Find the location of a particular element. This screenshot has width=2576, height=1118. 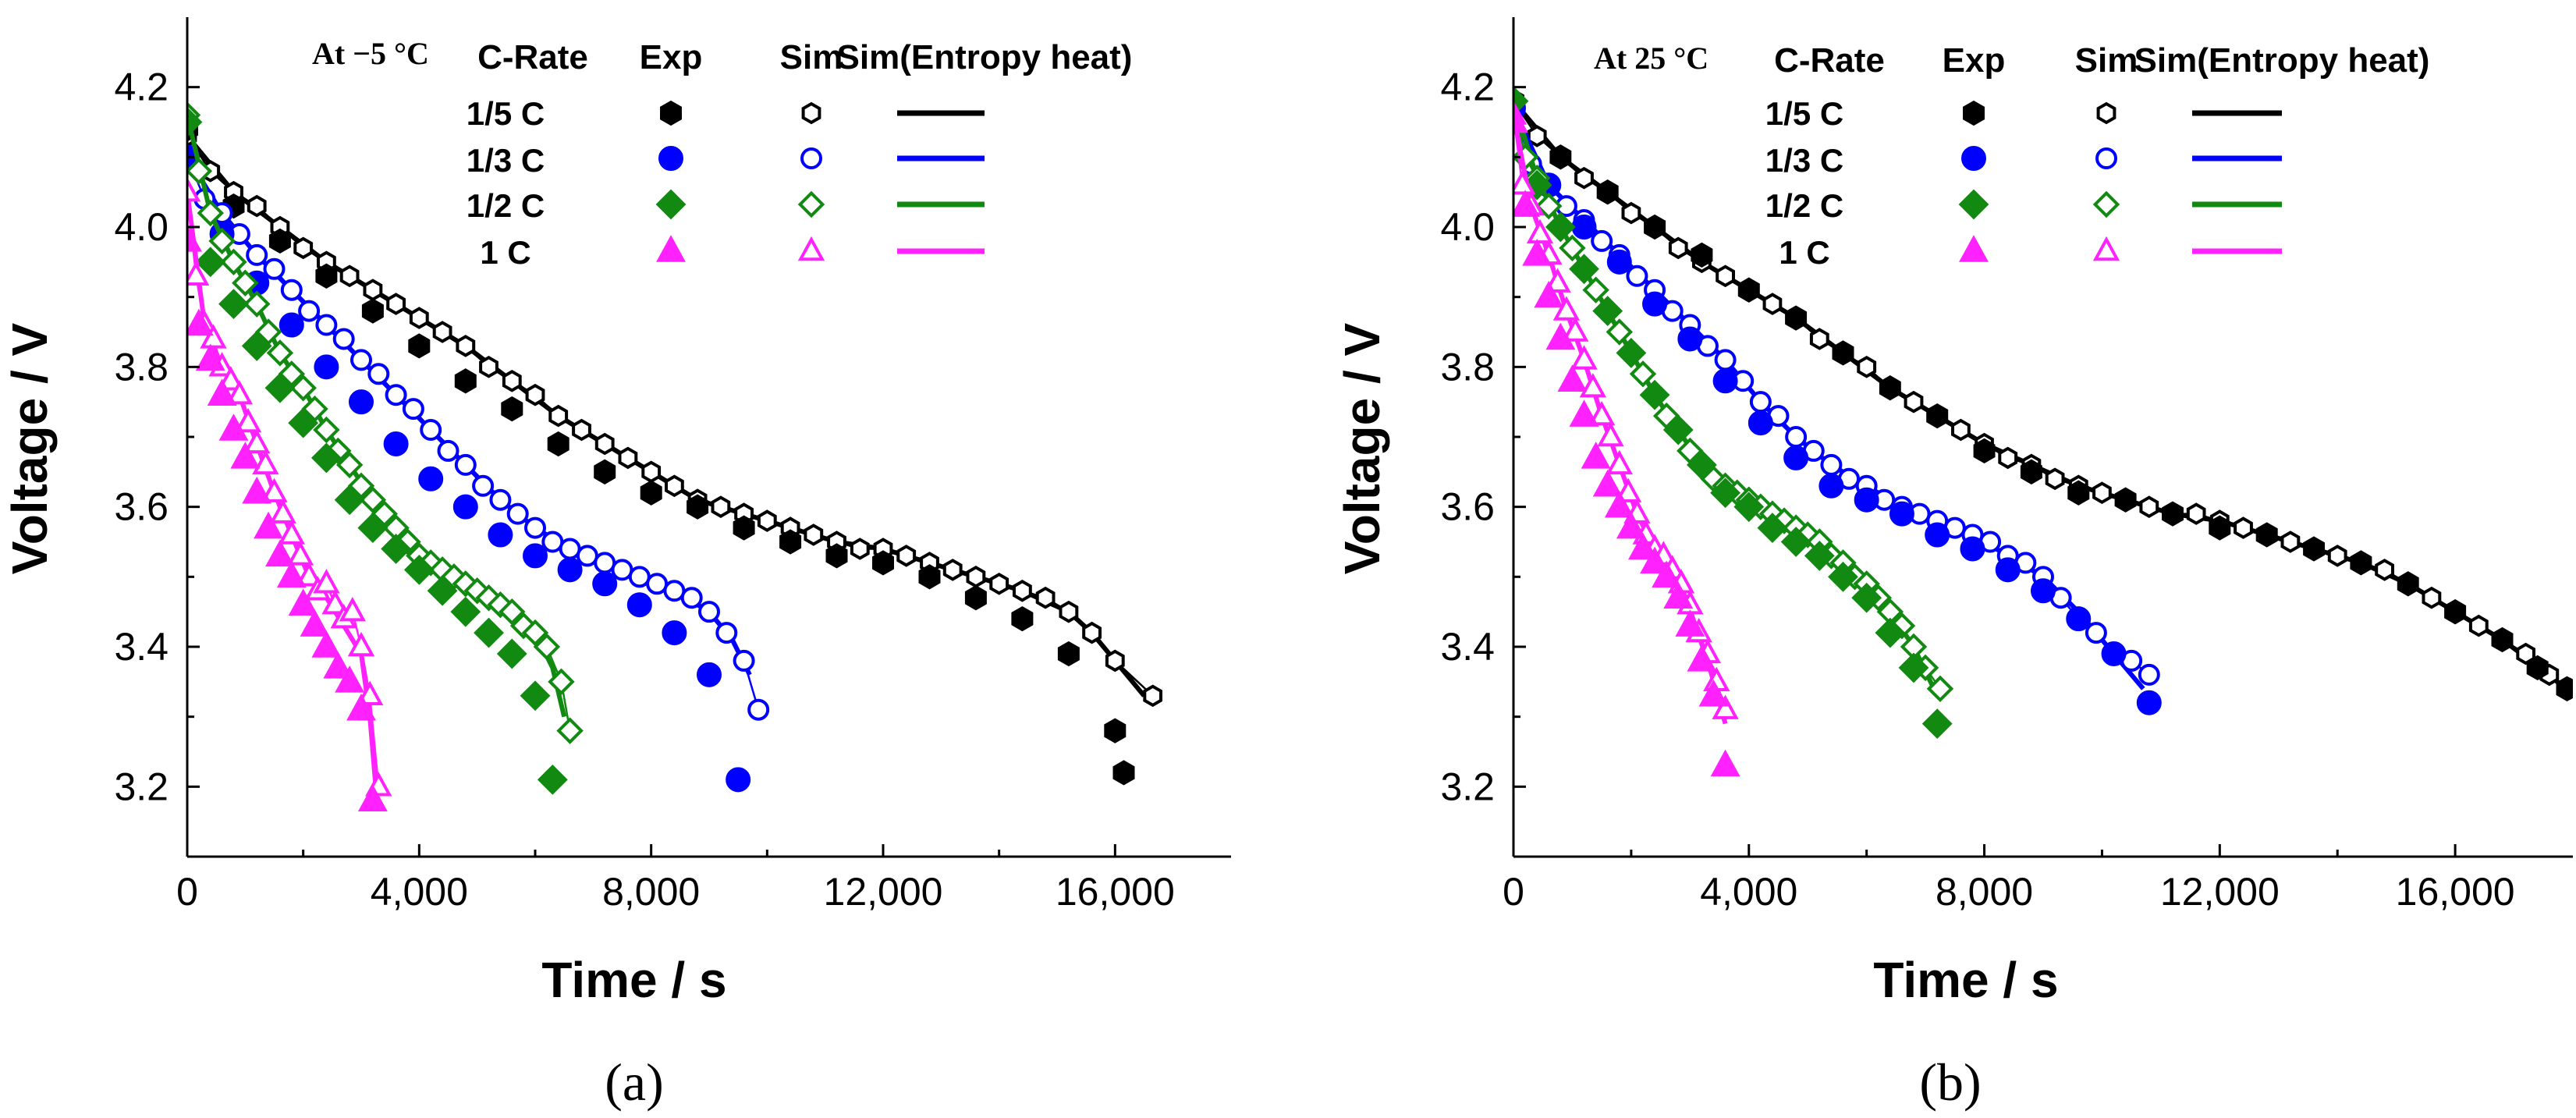

temperature-label-a: At −5 °C is located at coordinates (370, 53).